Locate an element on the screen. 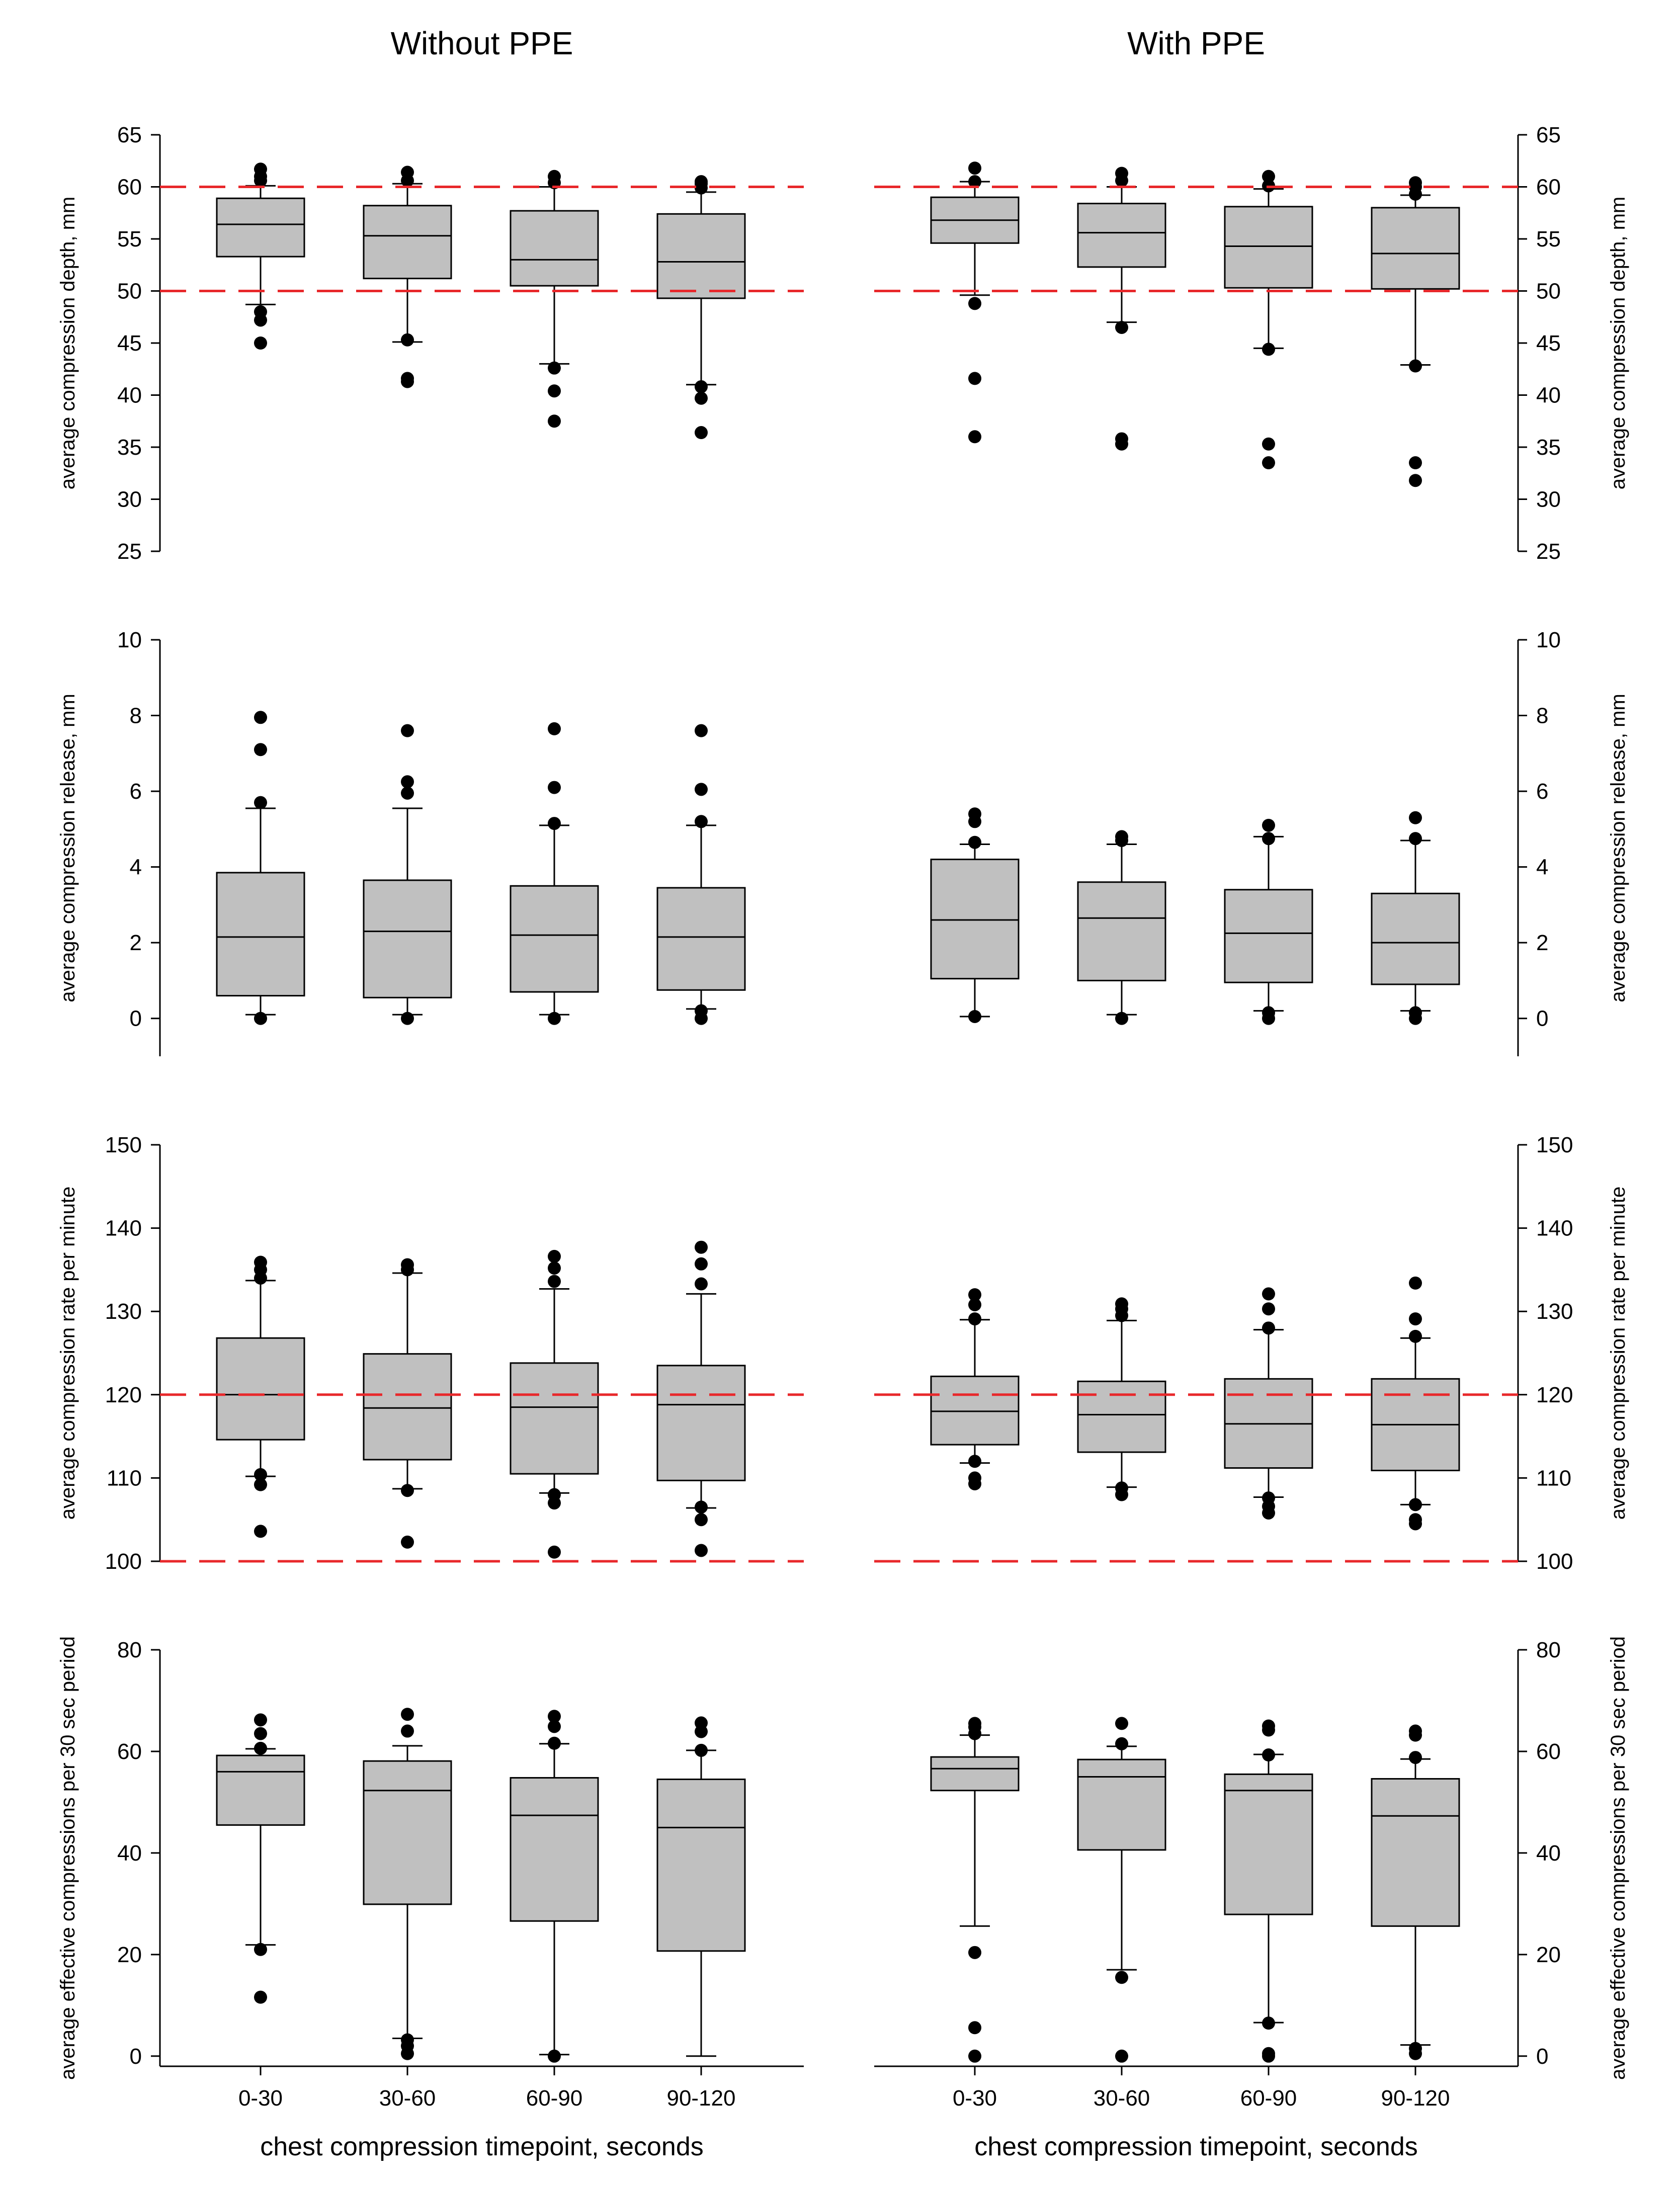  chart-panel-4: 0 2 4 6 8 10 average compression release, mm is located at coordinates (1279, 842).